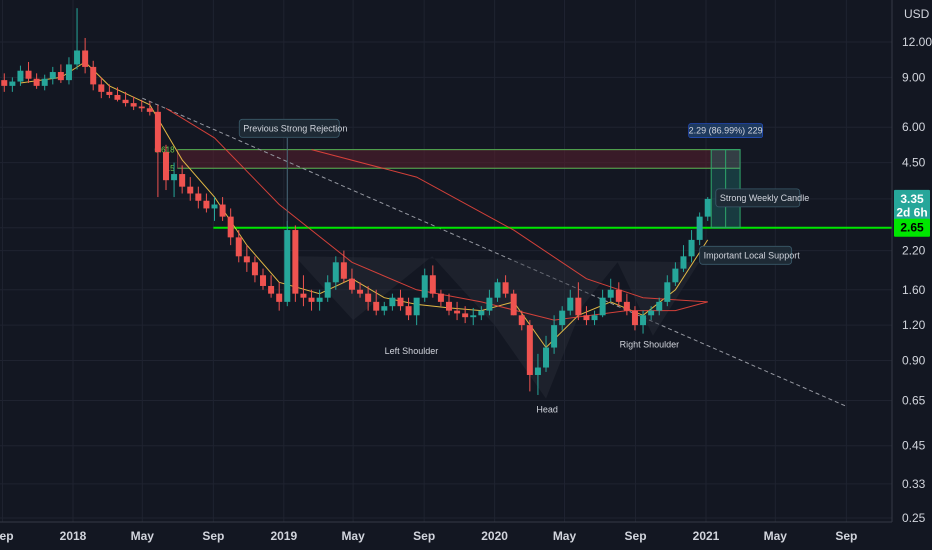 This screenshot has height=550, width=932. What do you see at coordinates (73, 536) in the screenshot?
I see `time-tick: 2018` at bounding box center [73, 536].